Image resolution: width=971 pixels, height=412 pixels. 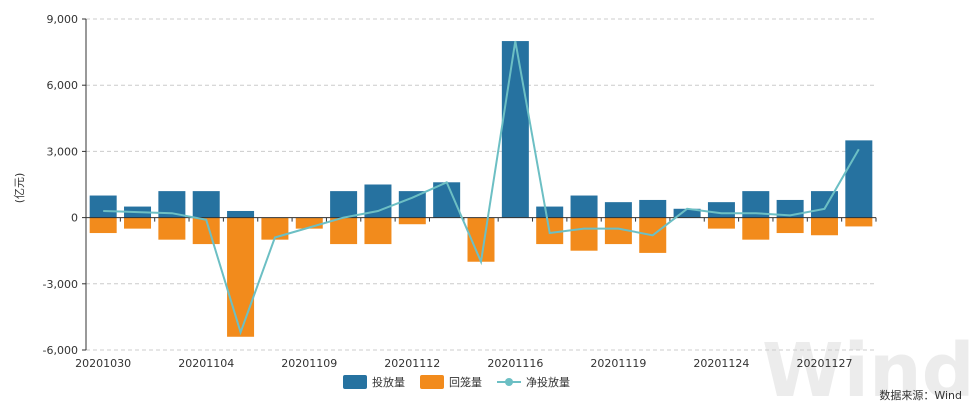 What do you see at coordinates (60, 185) in the screenshot?
I see `y-tick-labels: 9,000 6,000 3,000 0 -3,000 -6,000` at bounding box center [60, 185].